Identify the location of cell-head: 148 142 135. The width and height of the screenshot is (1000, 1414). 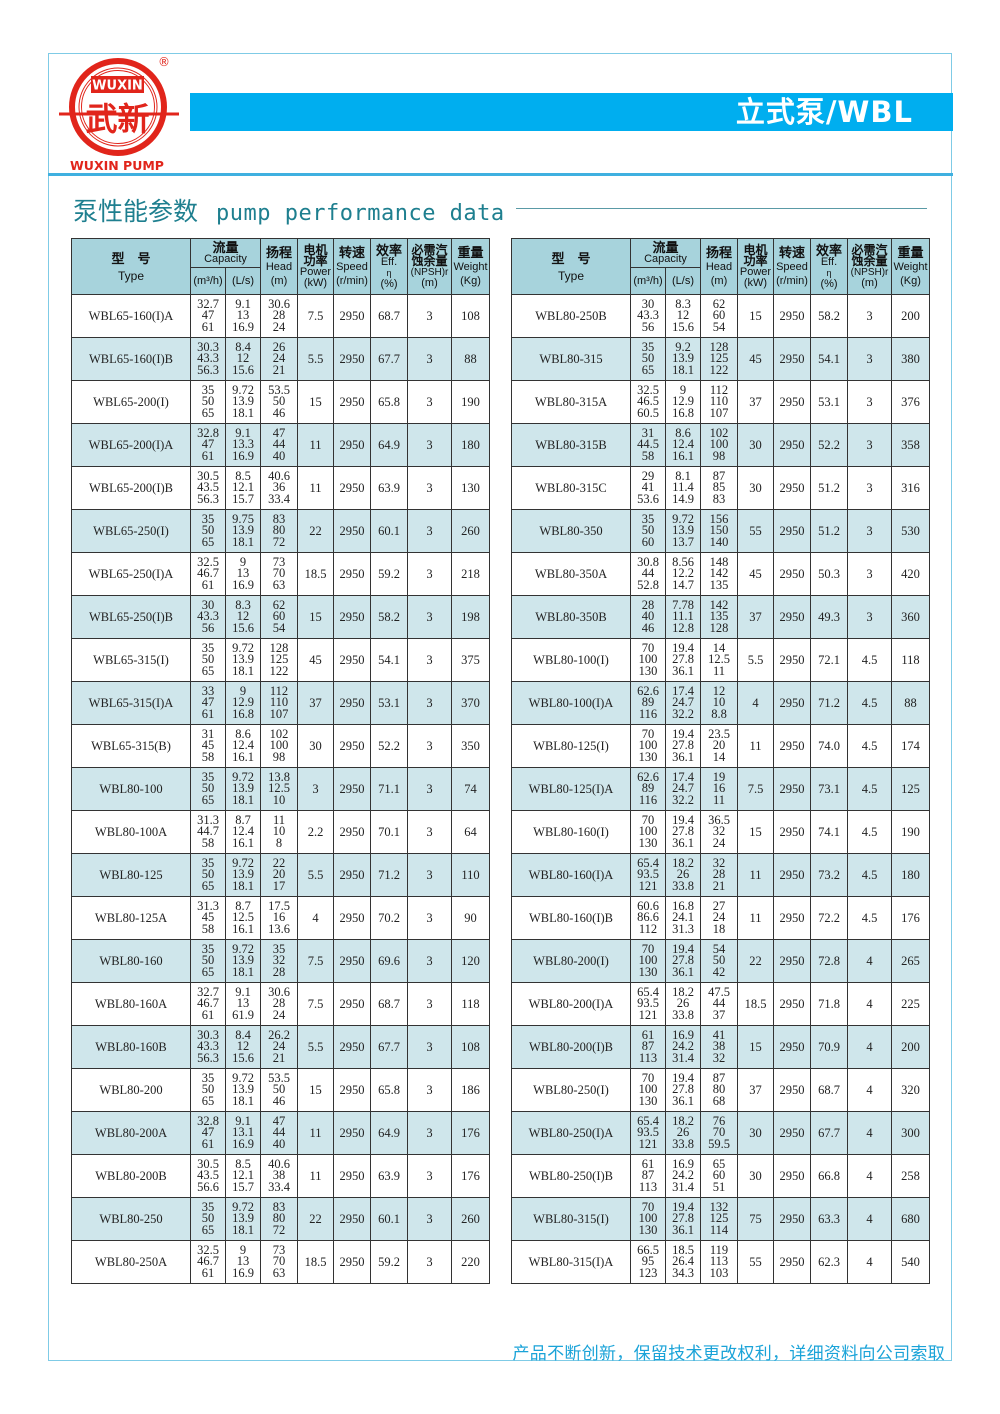
(719, 574).